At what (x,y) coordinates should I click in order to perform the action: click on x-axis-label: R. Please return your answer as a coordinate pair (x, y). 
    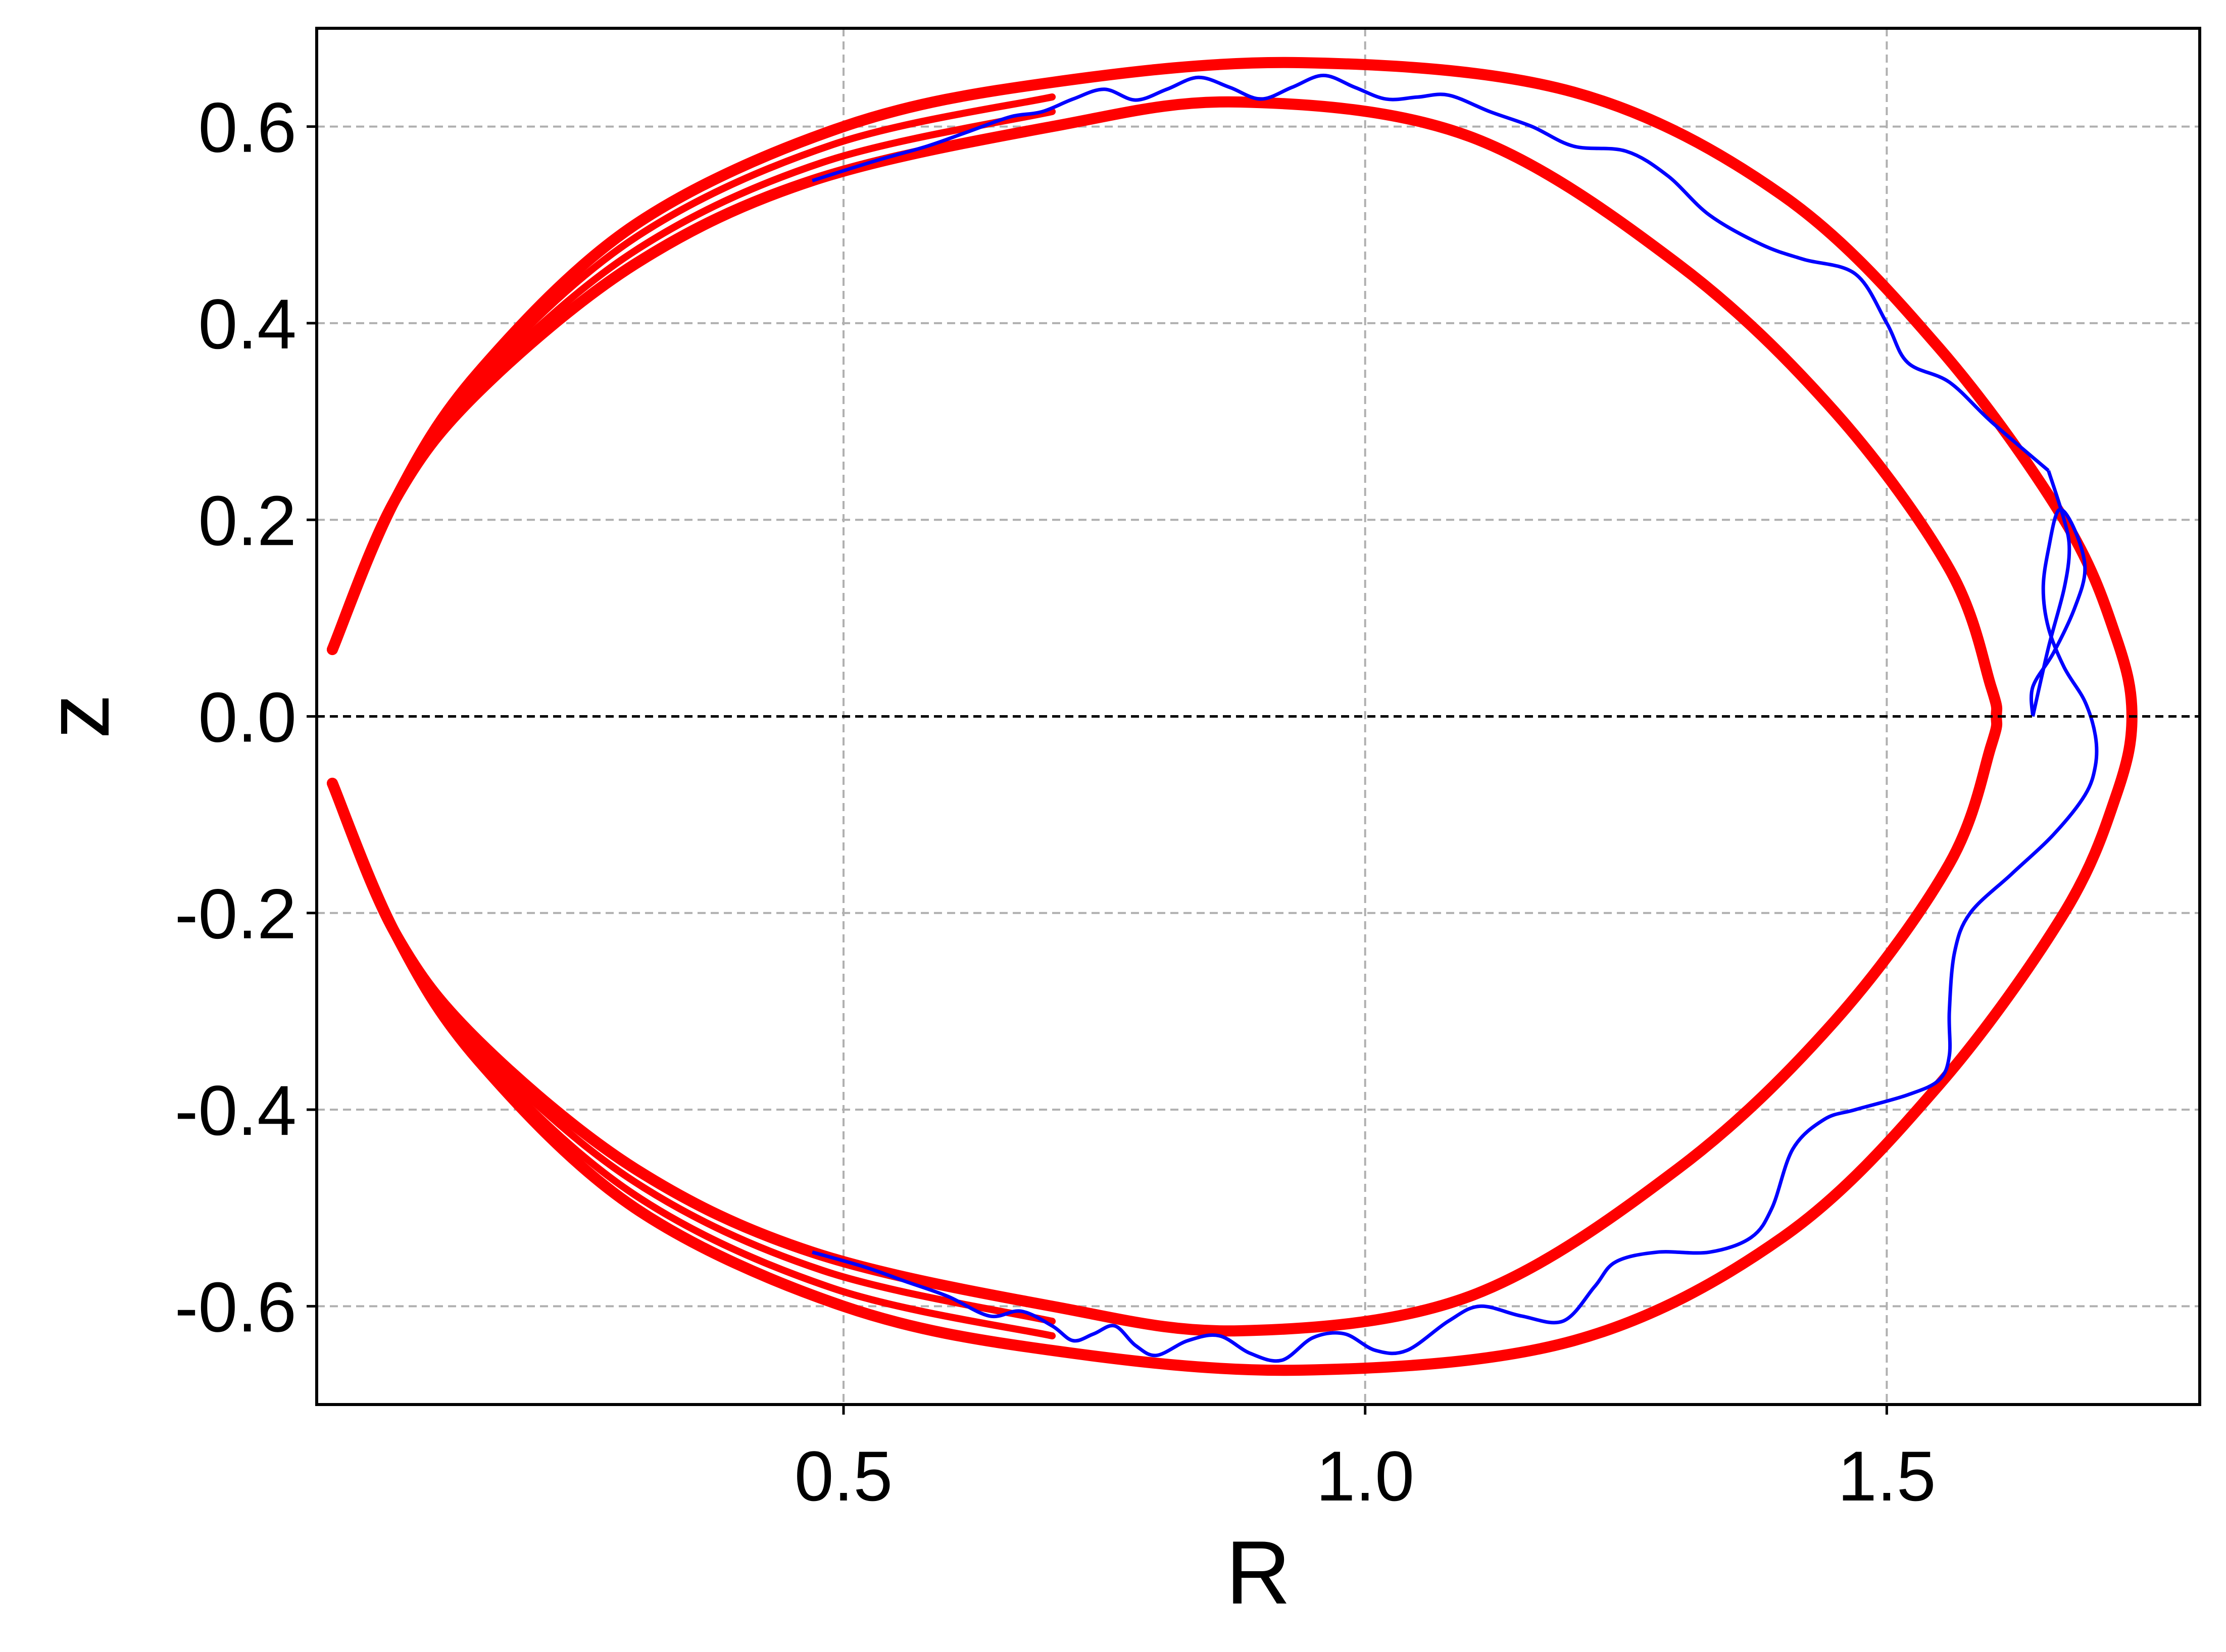
    Looking at the image, I should click on (1258, 1572).